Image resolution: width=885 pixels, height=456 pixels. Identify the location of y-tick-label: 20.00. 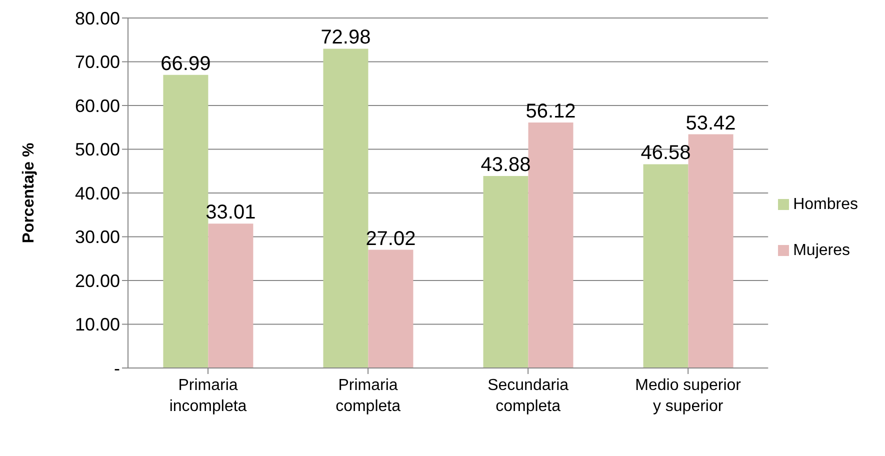
(97, 280).